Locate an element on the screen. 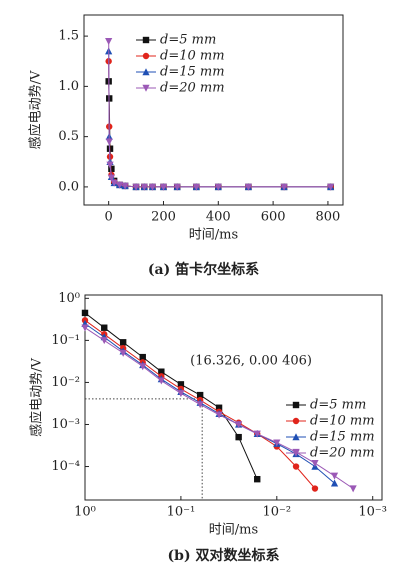 This screenshot has width=400, height=571. caption: (a) 笛卡尔坐标系 is located at coordinates (203, 269).